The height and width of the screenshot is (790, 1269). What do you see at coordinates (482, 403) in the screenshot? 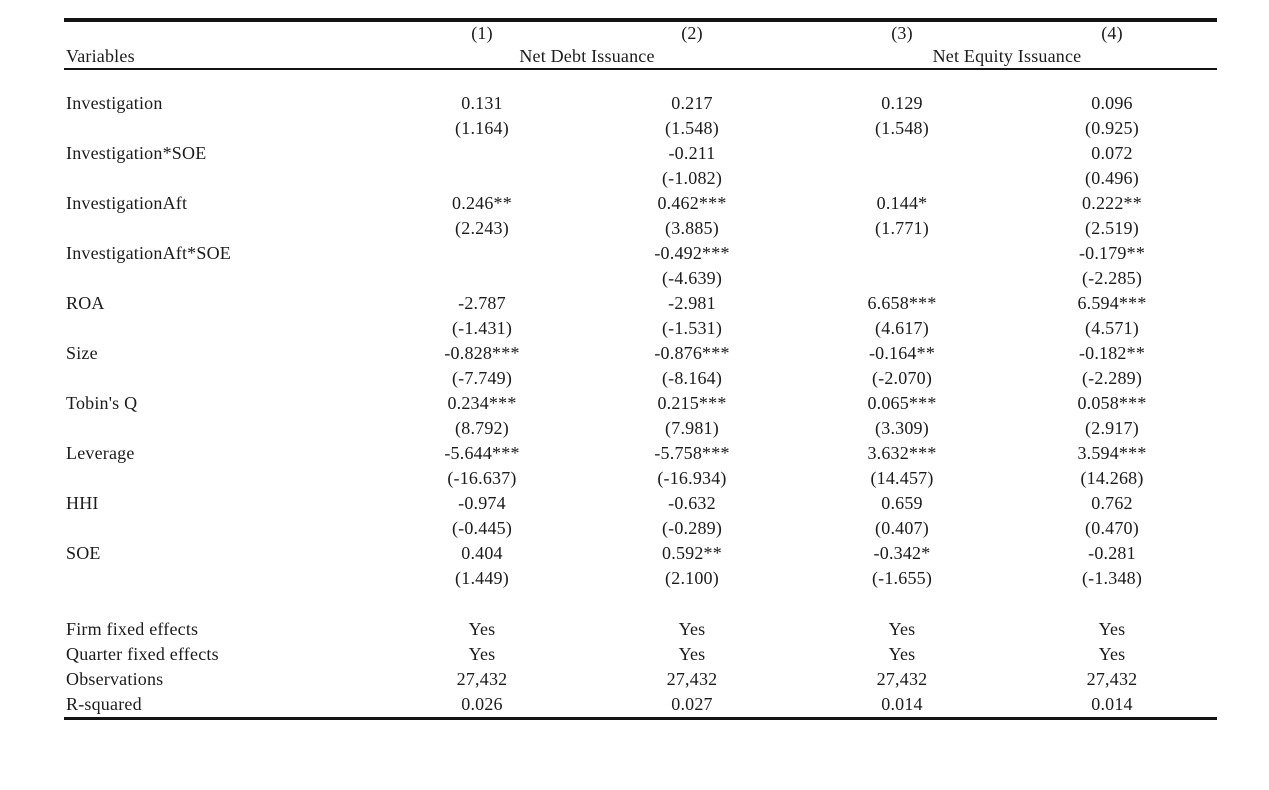
I see `coefficient-cell: 0.234***` at bounding box center [482, 403].